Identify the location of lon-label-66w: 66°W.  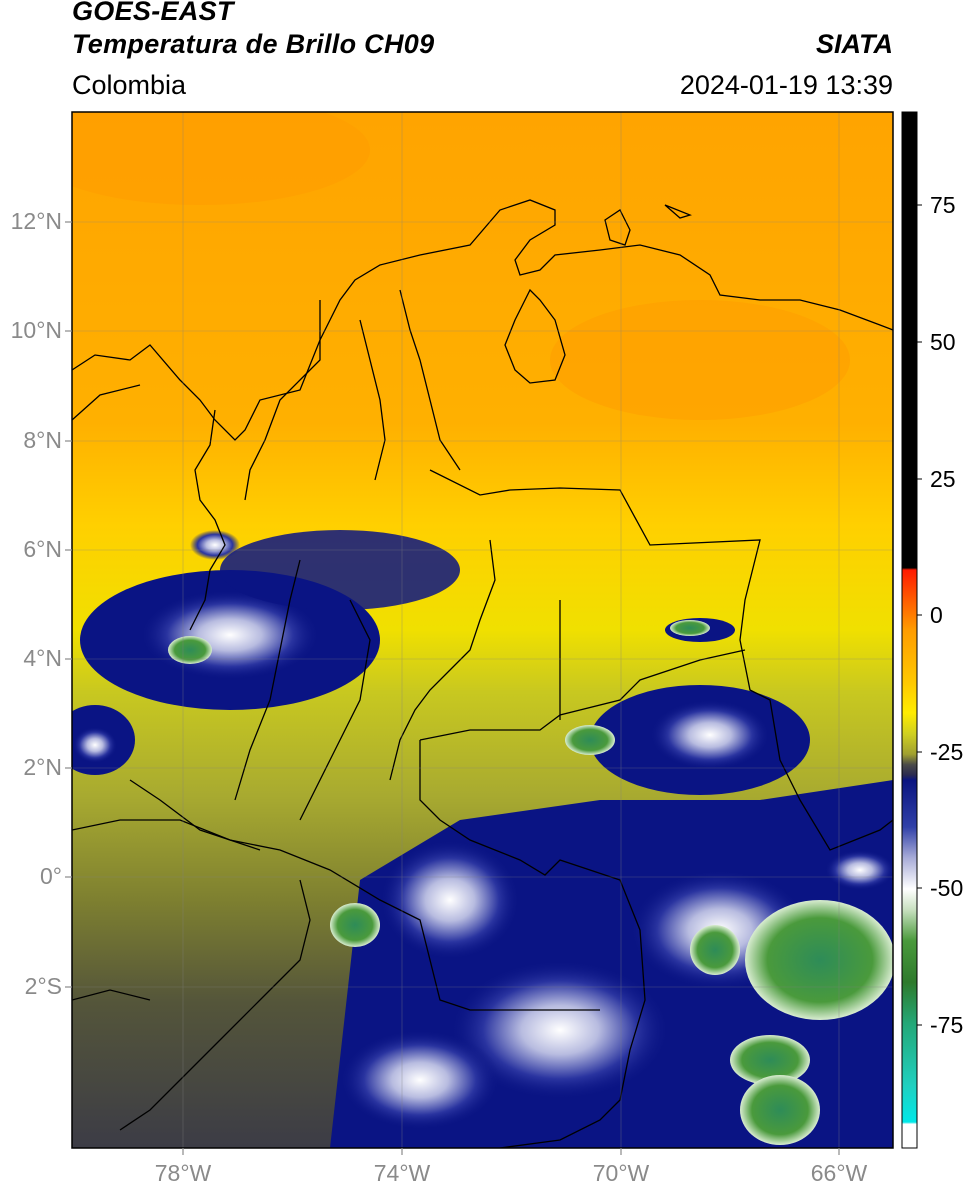
(839, 1173).